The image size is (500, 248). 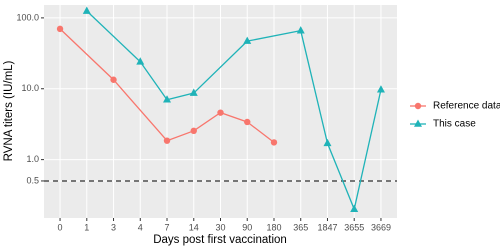 What do you see at coordinates (194, 227) in the screenshot?
I see `x-tick-label: 14` at bounding box center [194, 227].